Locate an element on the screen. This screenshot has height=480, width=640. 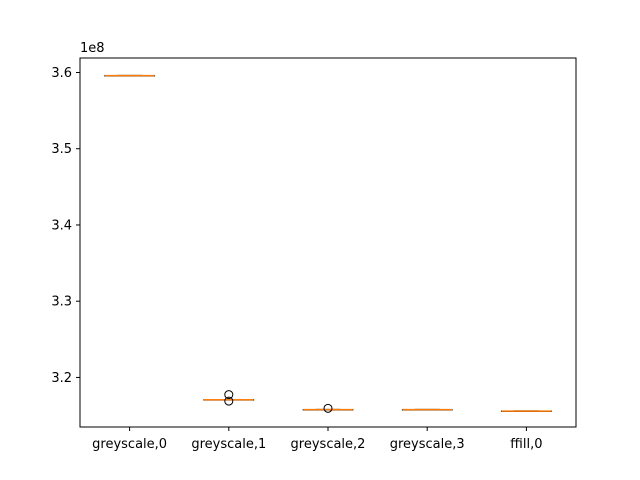
x-tick-label: greyscale,0 is located at coordinates (129, 444).